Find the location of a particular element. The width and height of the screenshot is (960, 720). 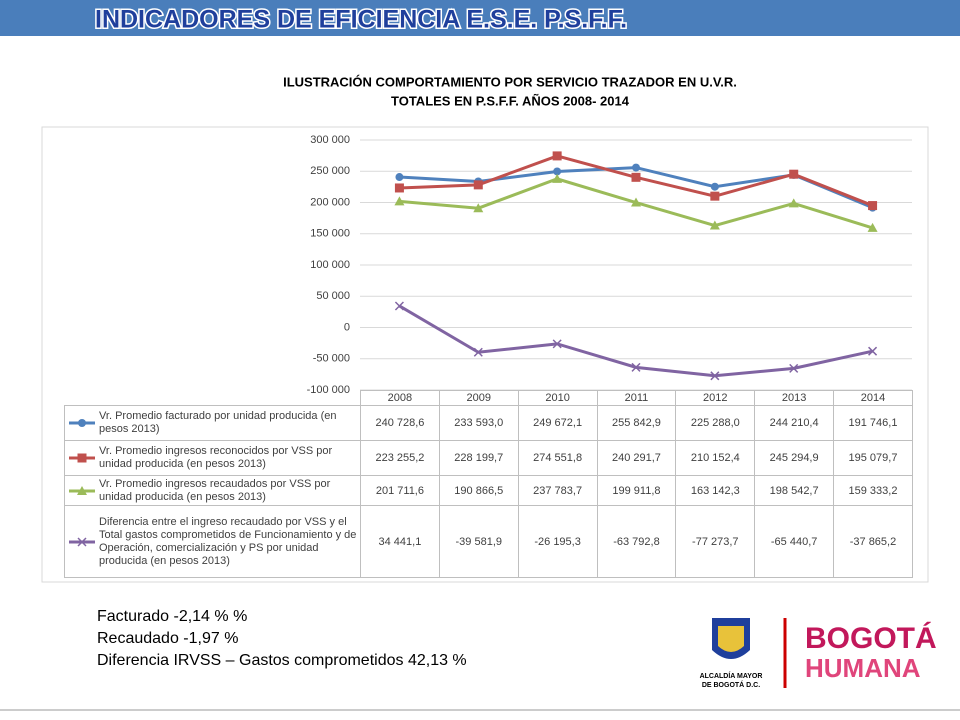

value-label: 225 288,0 is located at coordinates (715, 423).